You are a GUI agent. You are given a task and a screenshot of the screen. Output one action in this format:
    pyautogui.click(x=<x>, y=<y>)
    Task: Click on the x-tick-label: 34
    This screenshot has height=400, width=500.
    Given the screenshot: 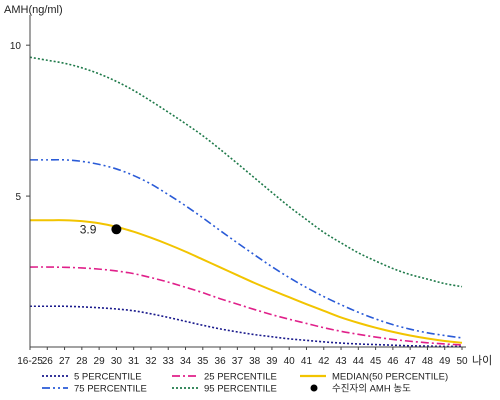 What is the action you would take?
    pyautogui.click(x=186, y=361)
    